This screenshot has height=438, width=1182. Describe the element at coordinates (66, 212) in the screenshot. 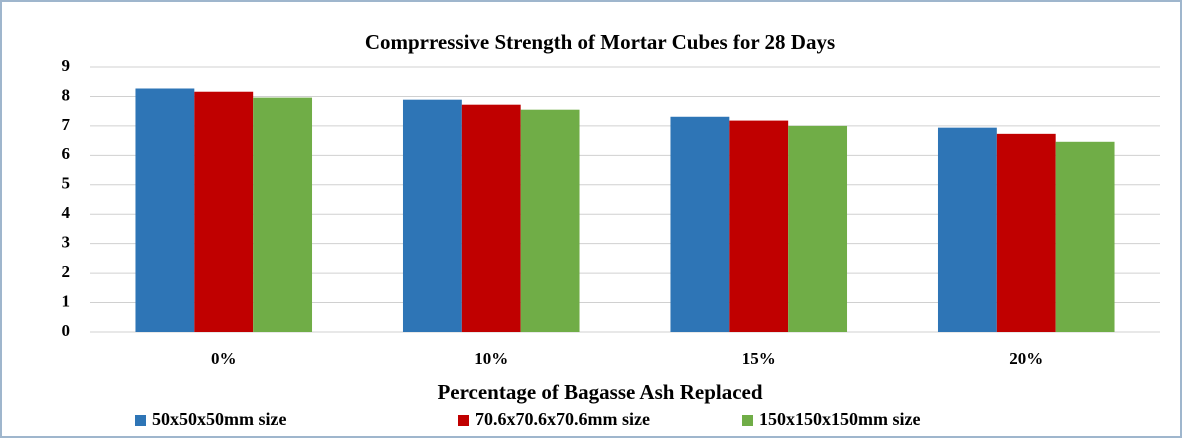

I see `y-tick-label: 4` at that location.